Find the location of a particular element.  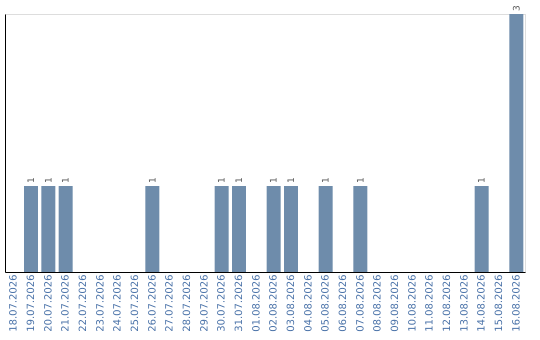

x-tick-label: 15.08.2026 is located at coordinates (499, 303).